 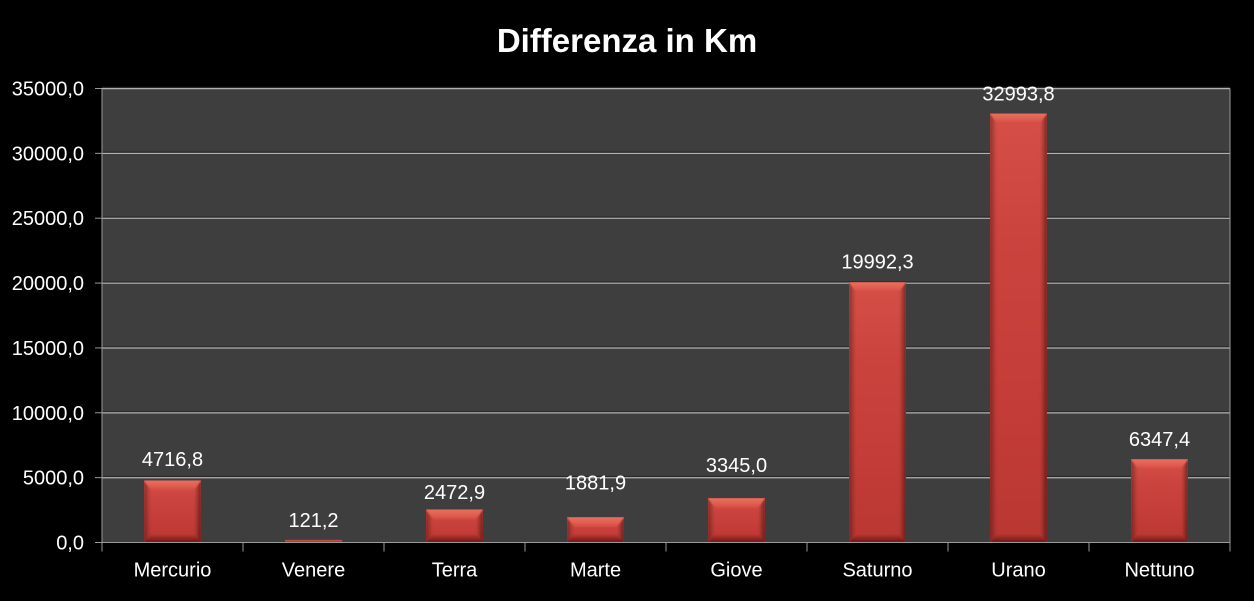 What do you see at coordinates (48, 349) in the screenshot?
I see `svg-text: 15000,0` at bounding box center [48, 349].